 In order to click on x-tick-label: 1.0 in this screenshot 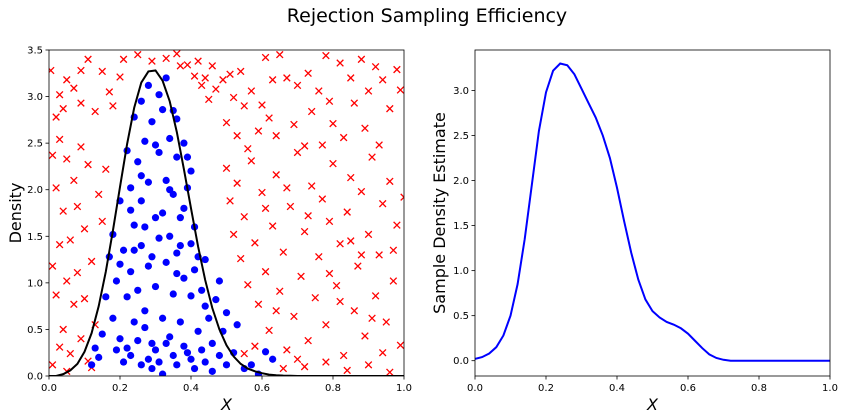, I will do `click(830, 388)`.